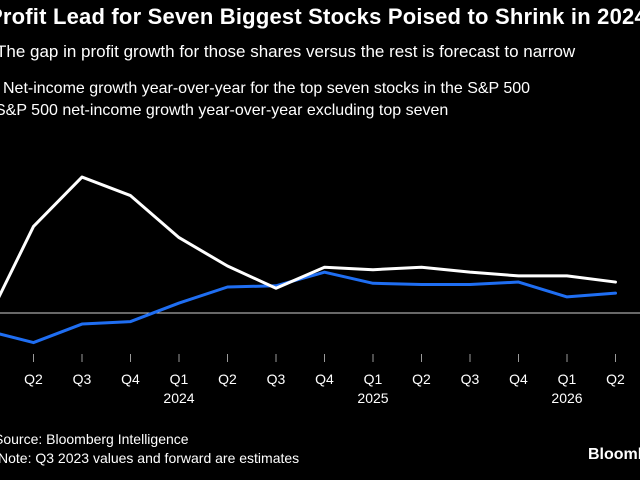  What do you see at coordinates (372, 398) in the screenshot?
I see `year-label: 2025` at bounding box center [372, 398].